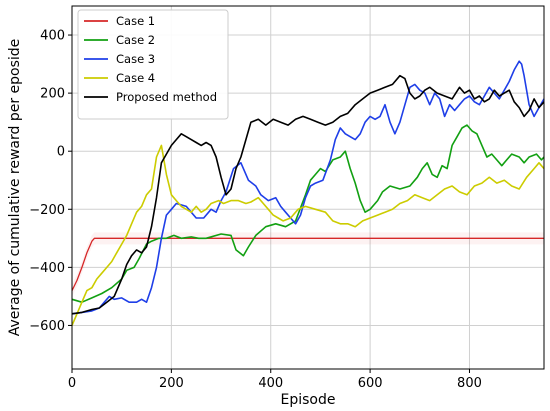 This screenshot has height=411, width=550. What do you see at coordinates (469, 383) in the screenshot?
I see `x-tick-label: 800` at bounding box center [469, 383].